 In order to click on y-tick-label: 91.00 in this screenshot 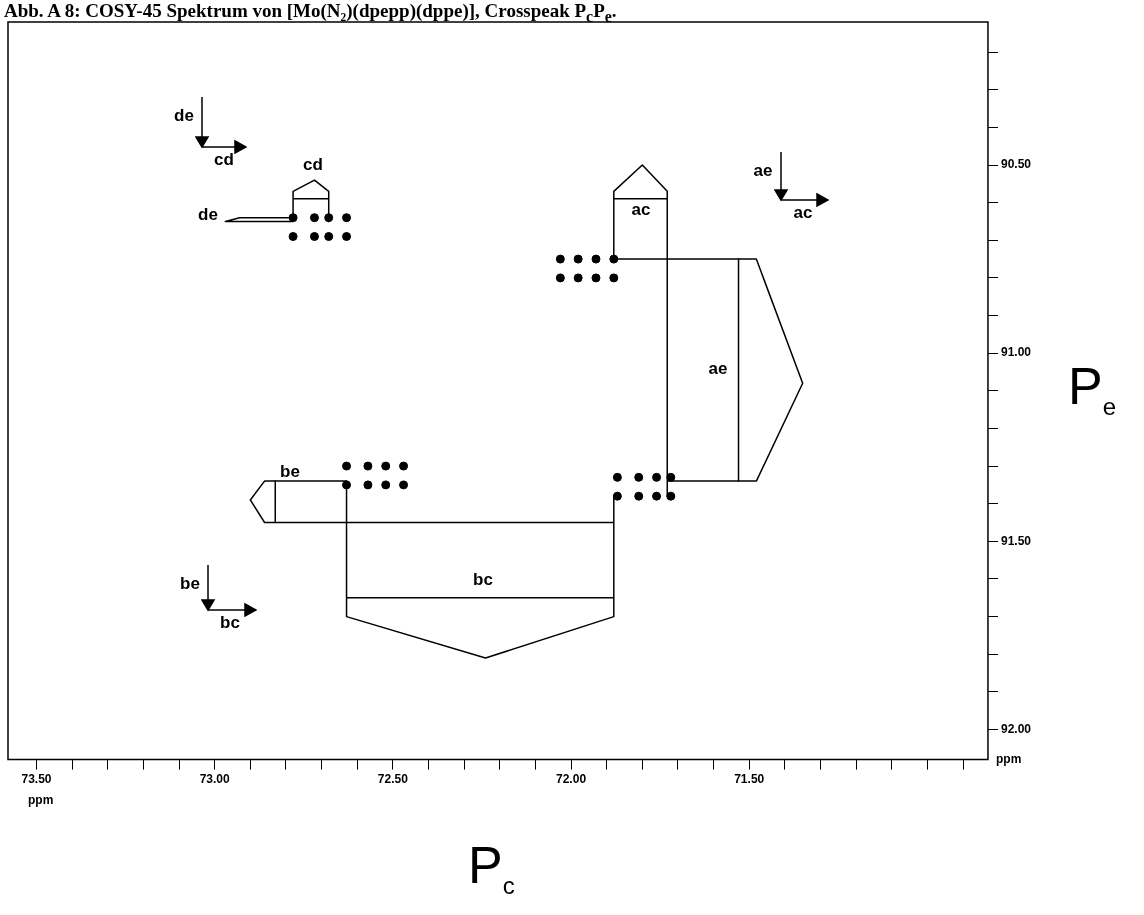, I will do `click(1016, 352)`.